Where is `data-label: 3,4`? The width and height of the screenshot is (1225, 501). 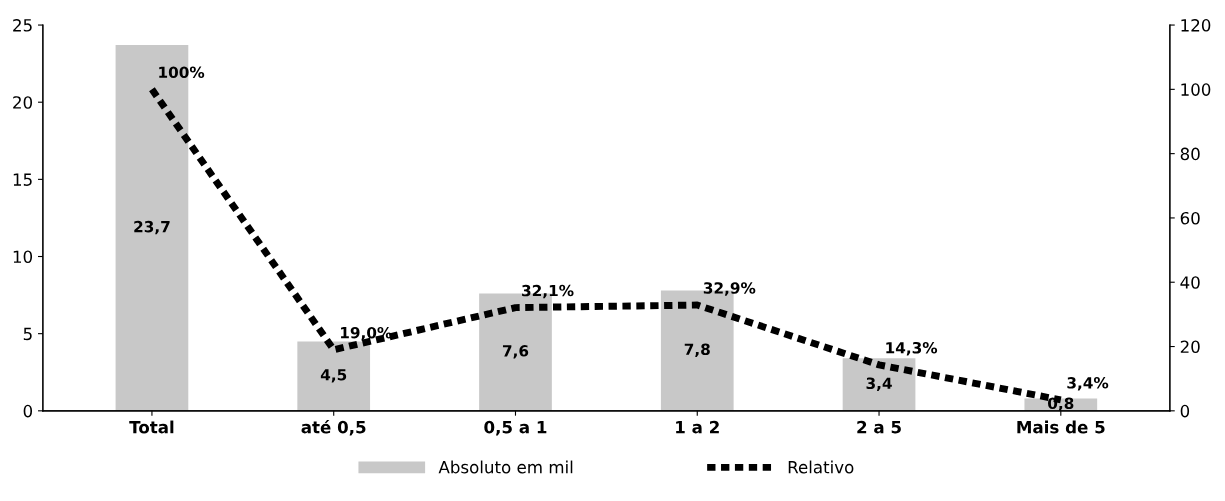
data-label: 3,4 is located at coordinates (879, 384).